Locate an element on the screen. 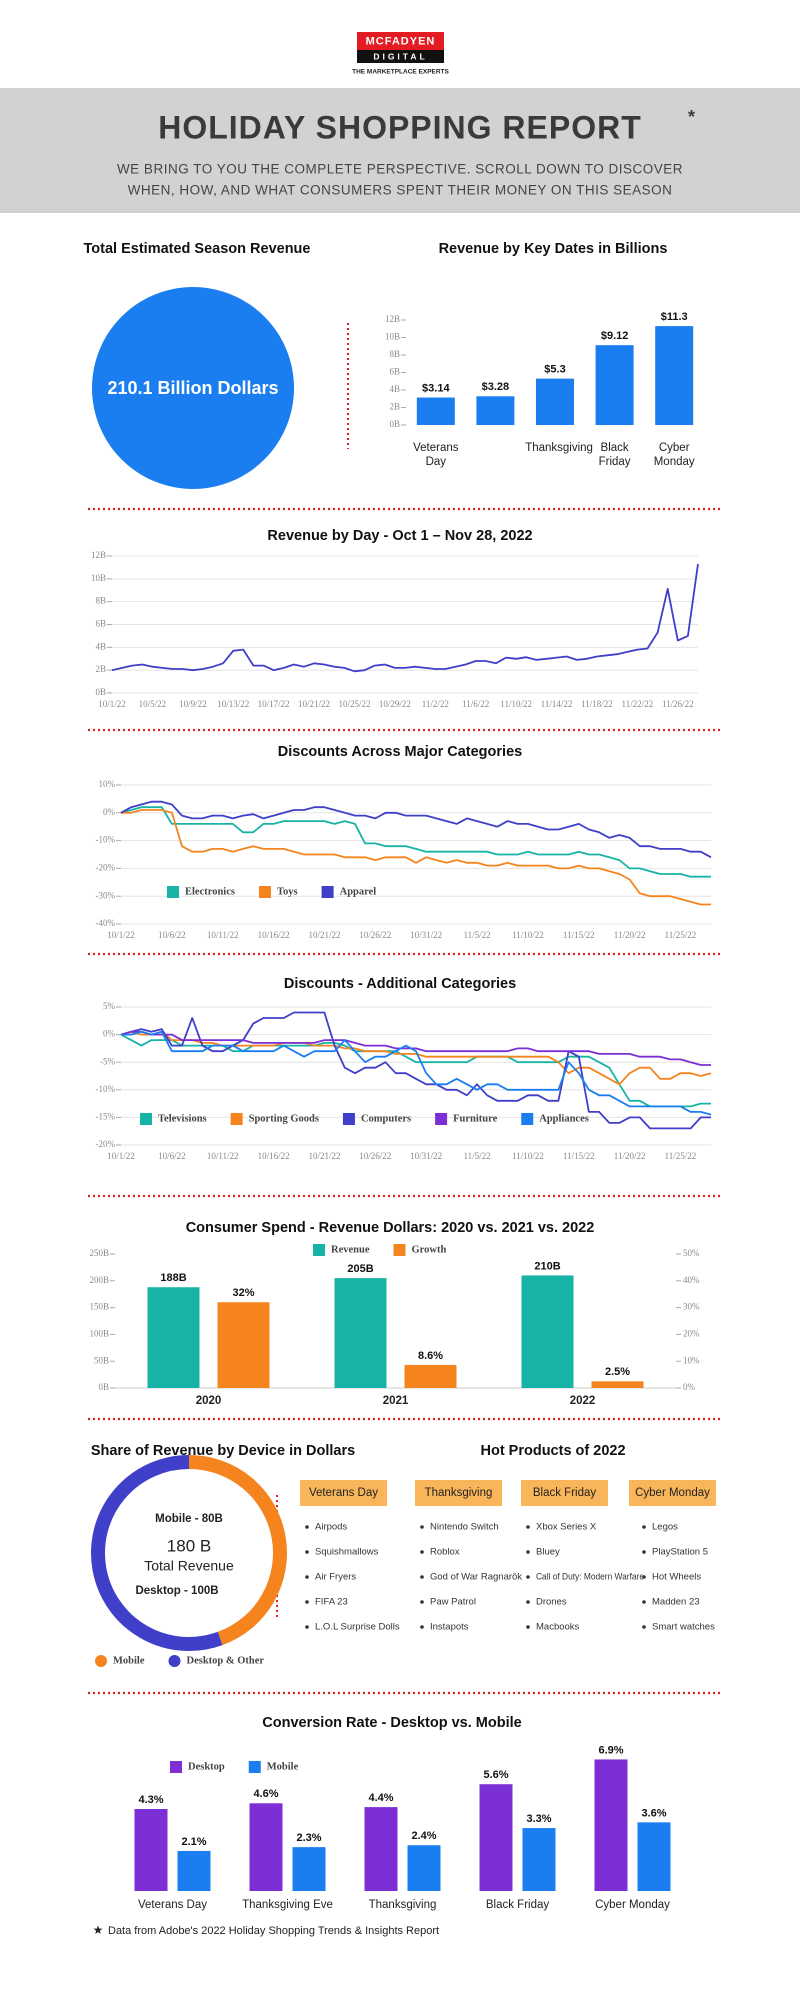  product-item: Madden 23 is located at coordinates (676, 1602).